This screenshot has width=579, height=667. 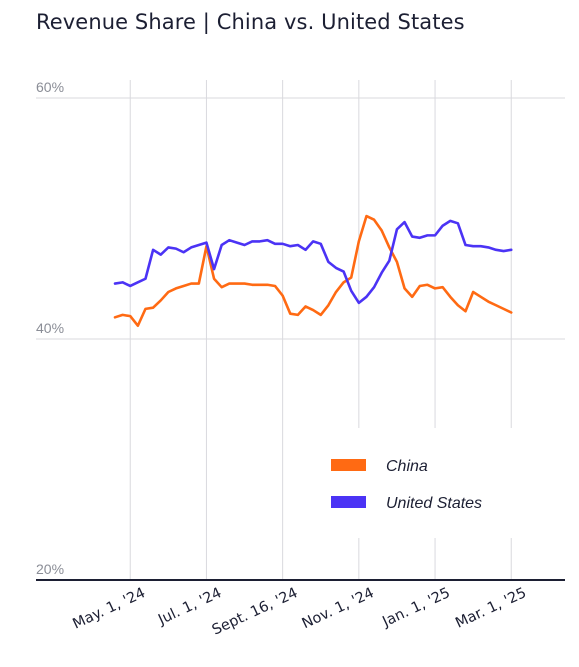 I want to click on x-tick-label-0: May. 1, '24, so click(x=108, y=608).